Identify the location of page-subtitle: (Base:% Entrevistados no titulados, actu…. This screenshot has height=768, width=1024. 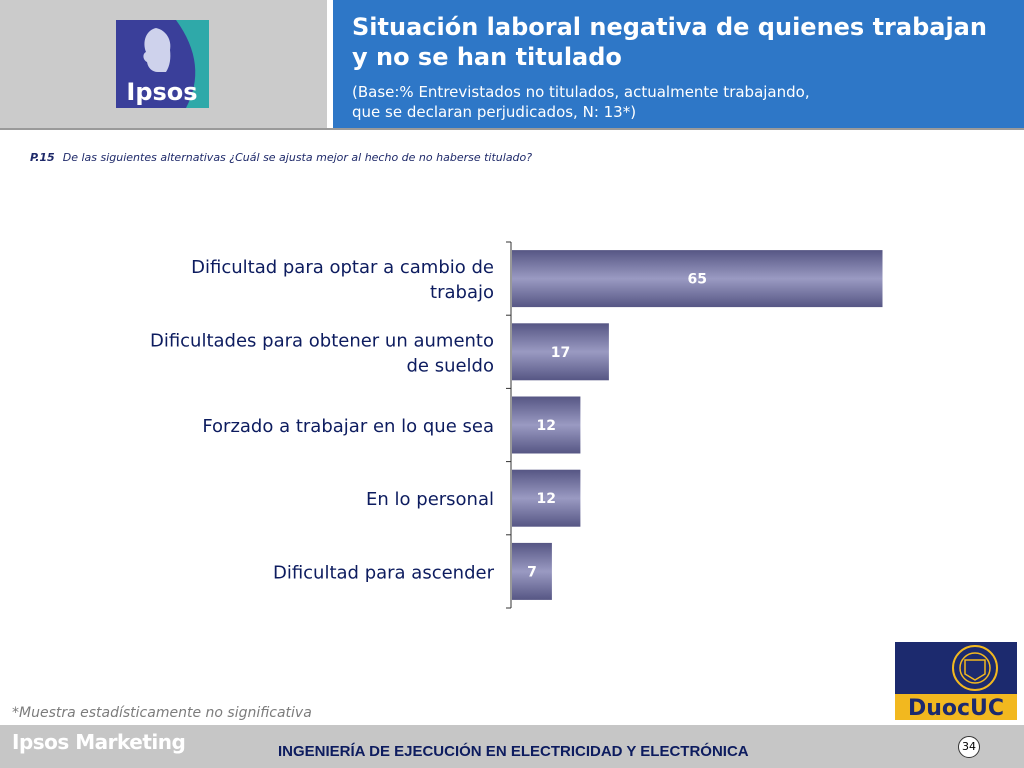
(581, 102).